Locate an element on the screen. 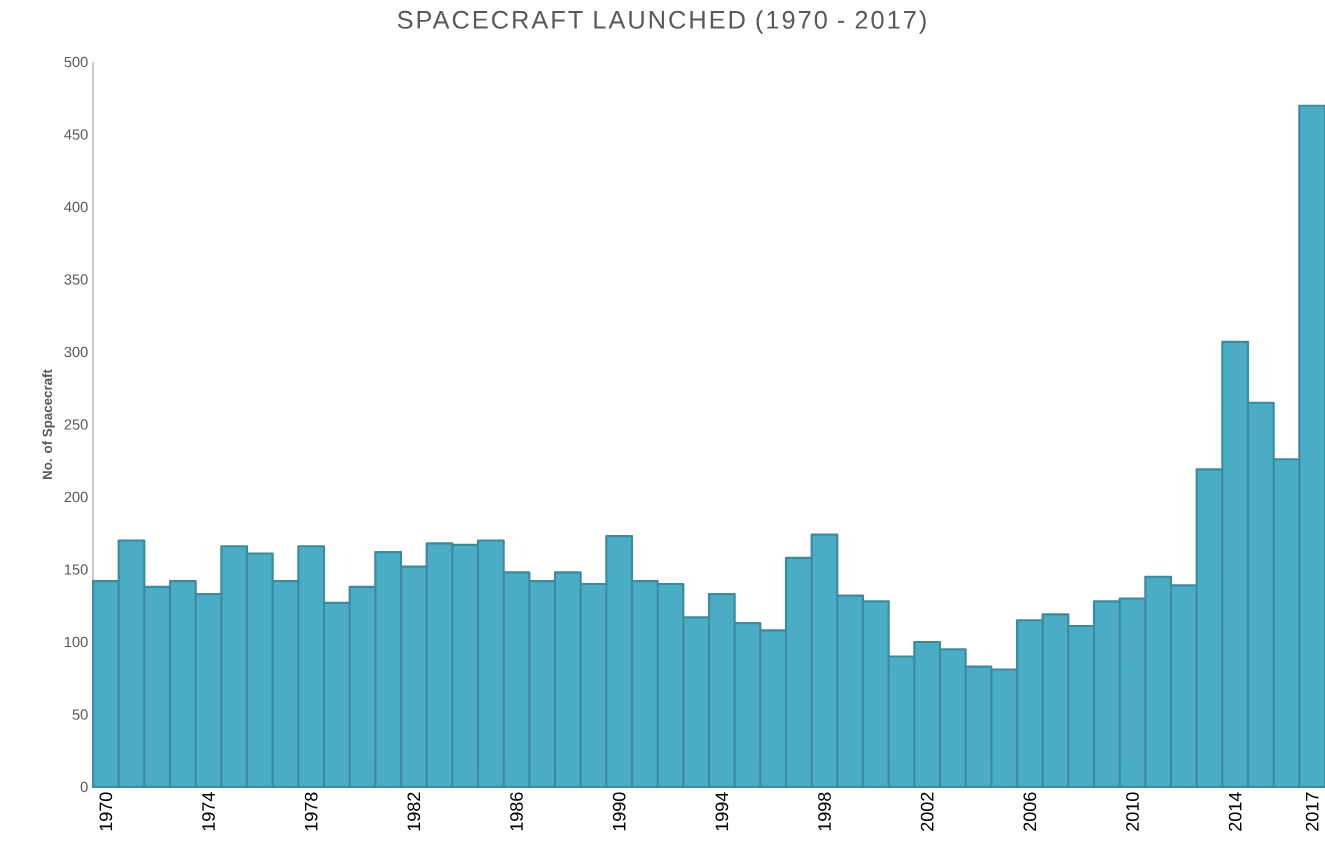 The height and width of the screenshot is (866, 1325). x-tick-label: 2014 is located at coordinates (1235, 811).